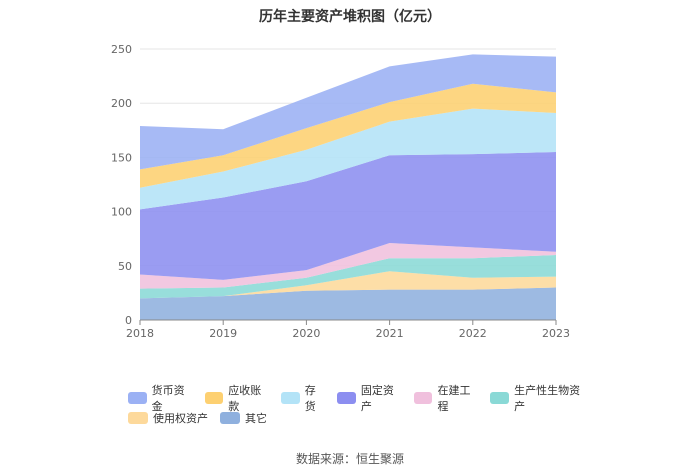  What do you see at coordinates (303, 398) in the screenshot?
I see `legend-item: 存货` at bounding box center [303, 398].